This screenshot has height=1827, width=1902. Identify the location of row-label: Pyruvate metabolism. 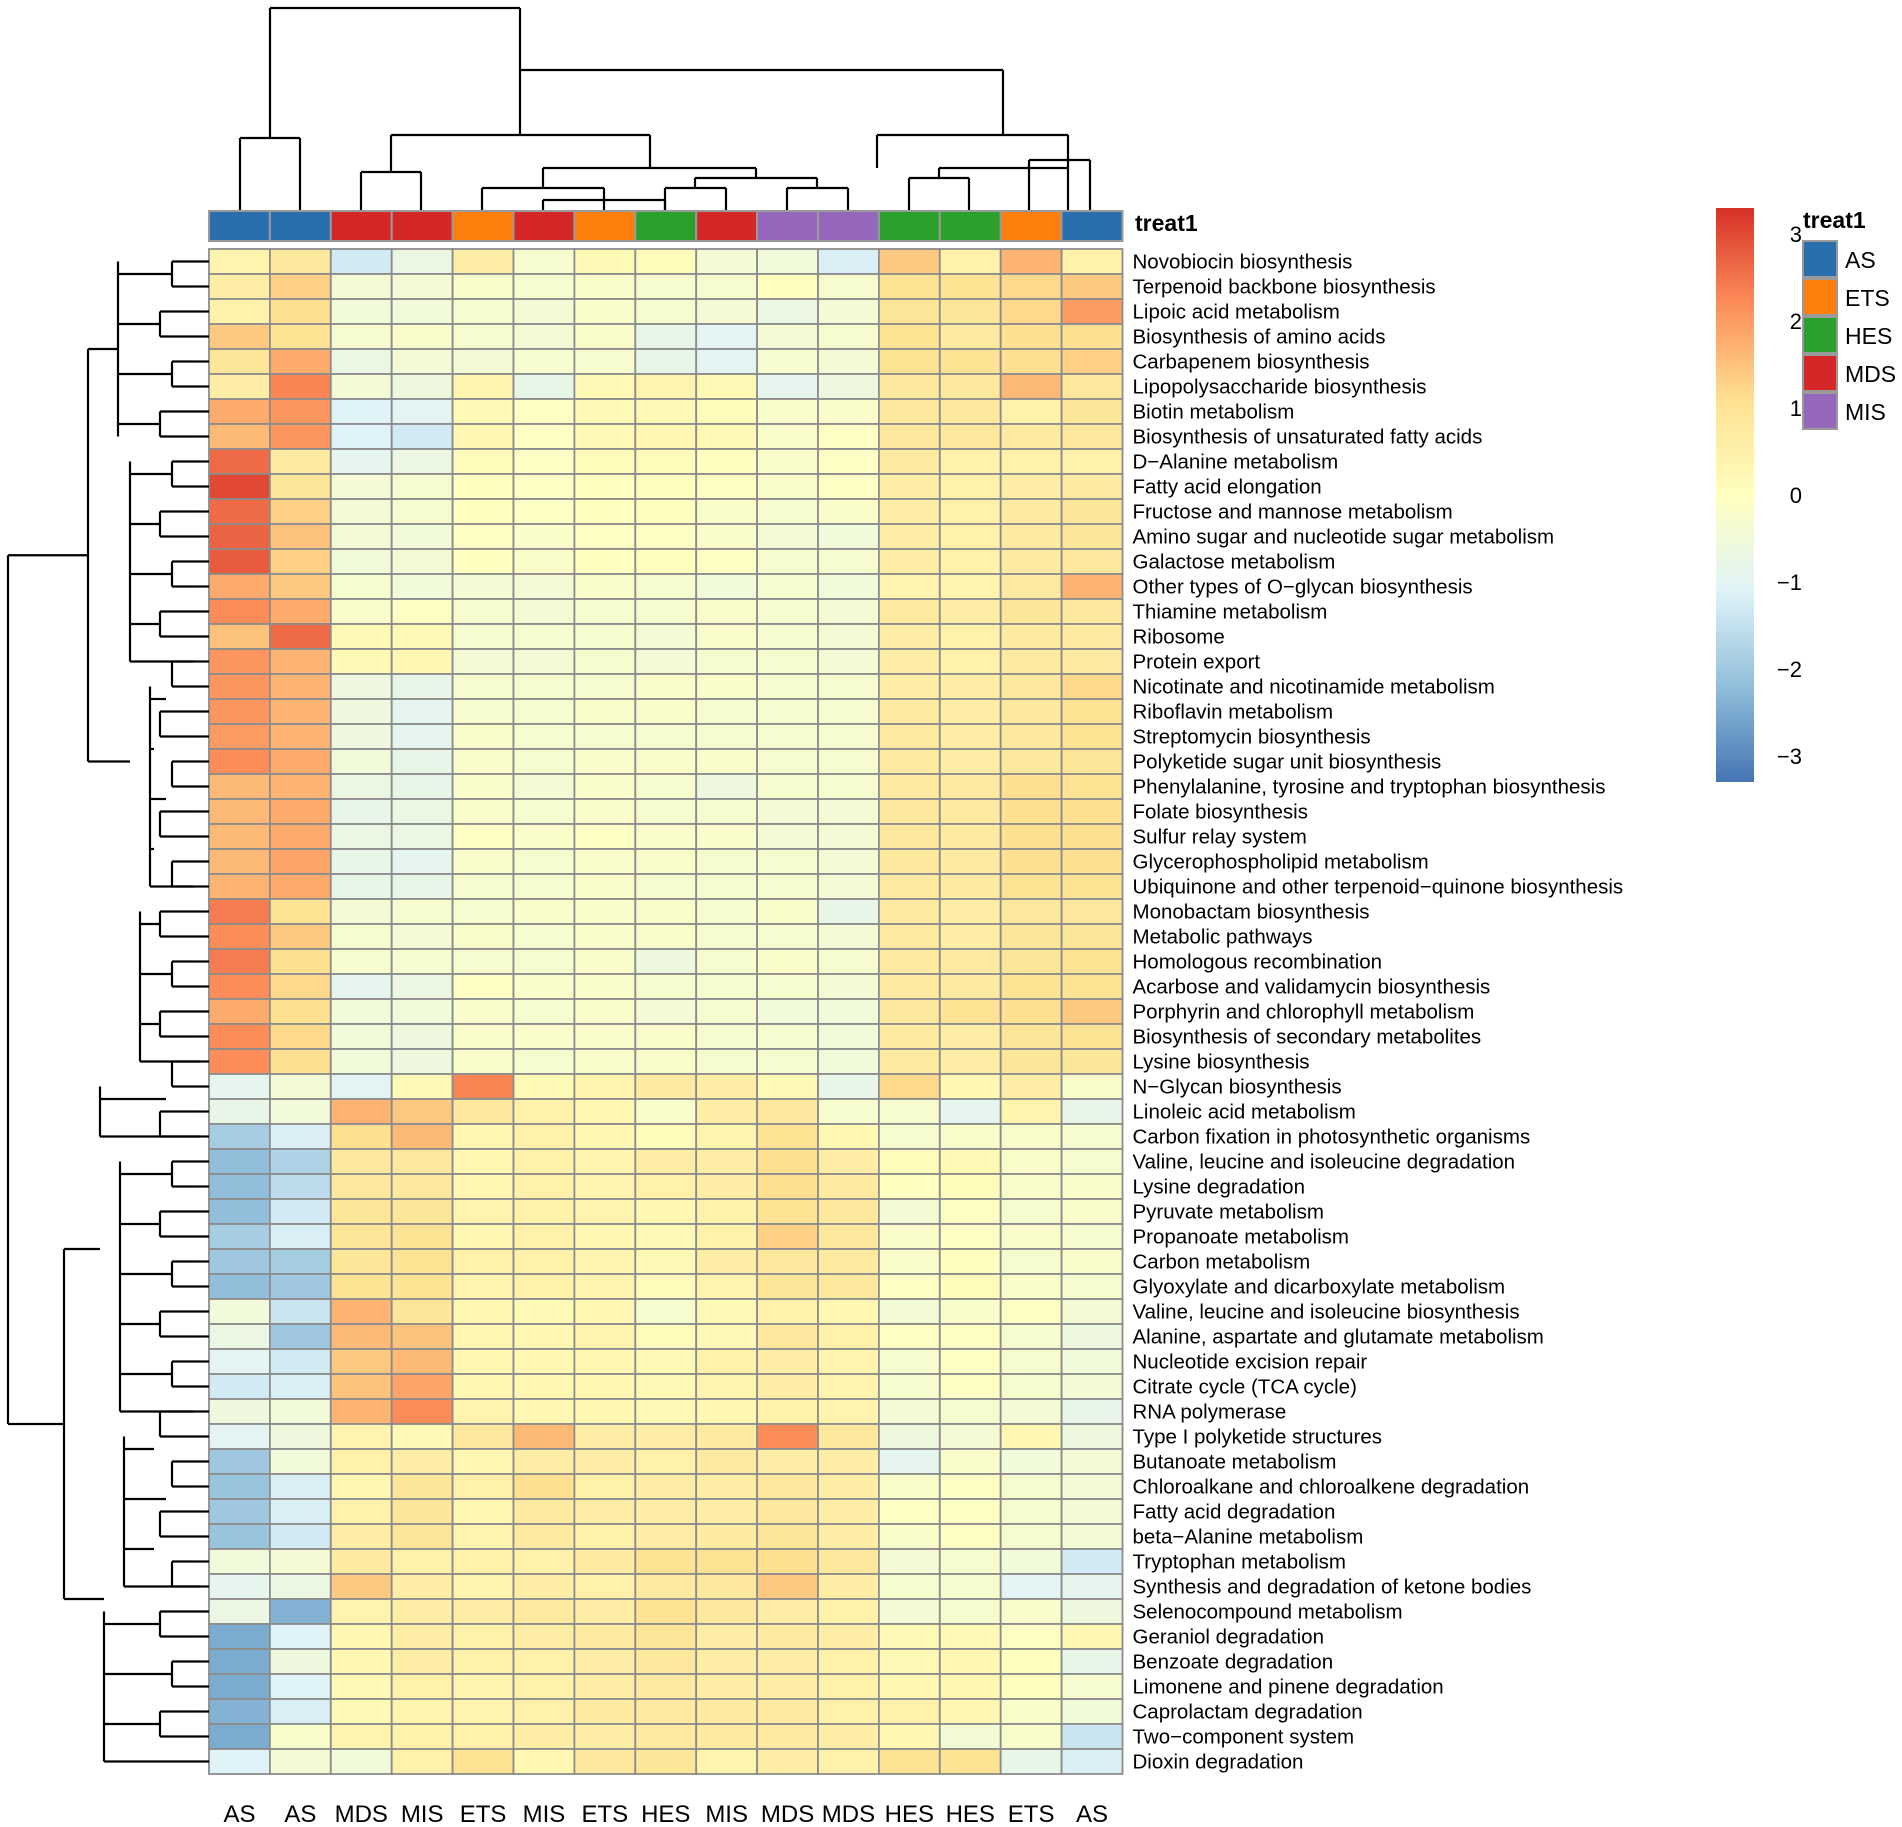
(1228, 1212).